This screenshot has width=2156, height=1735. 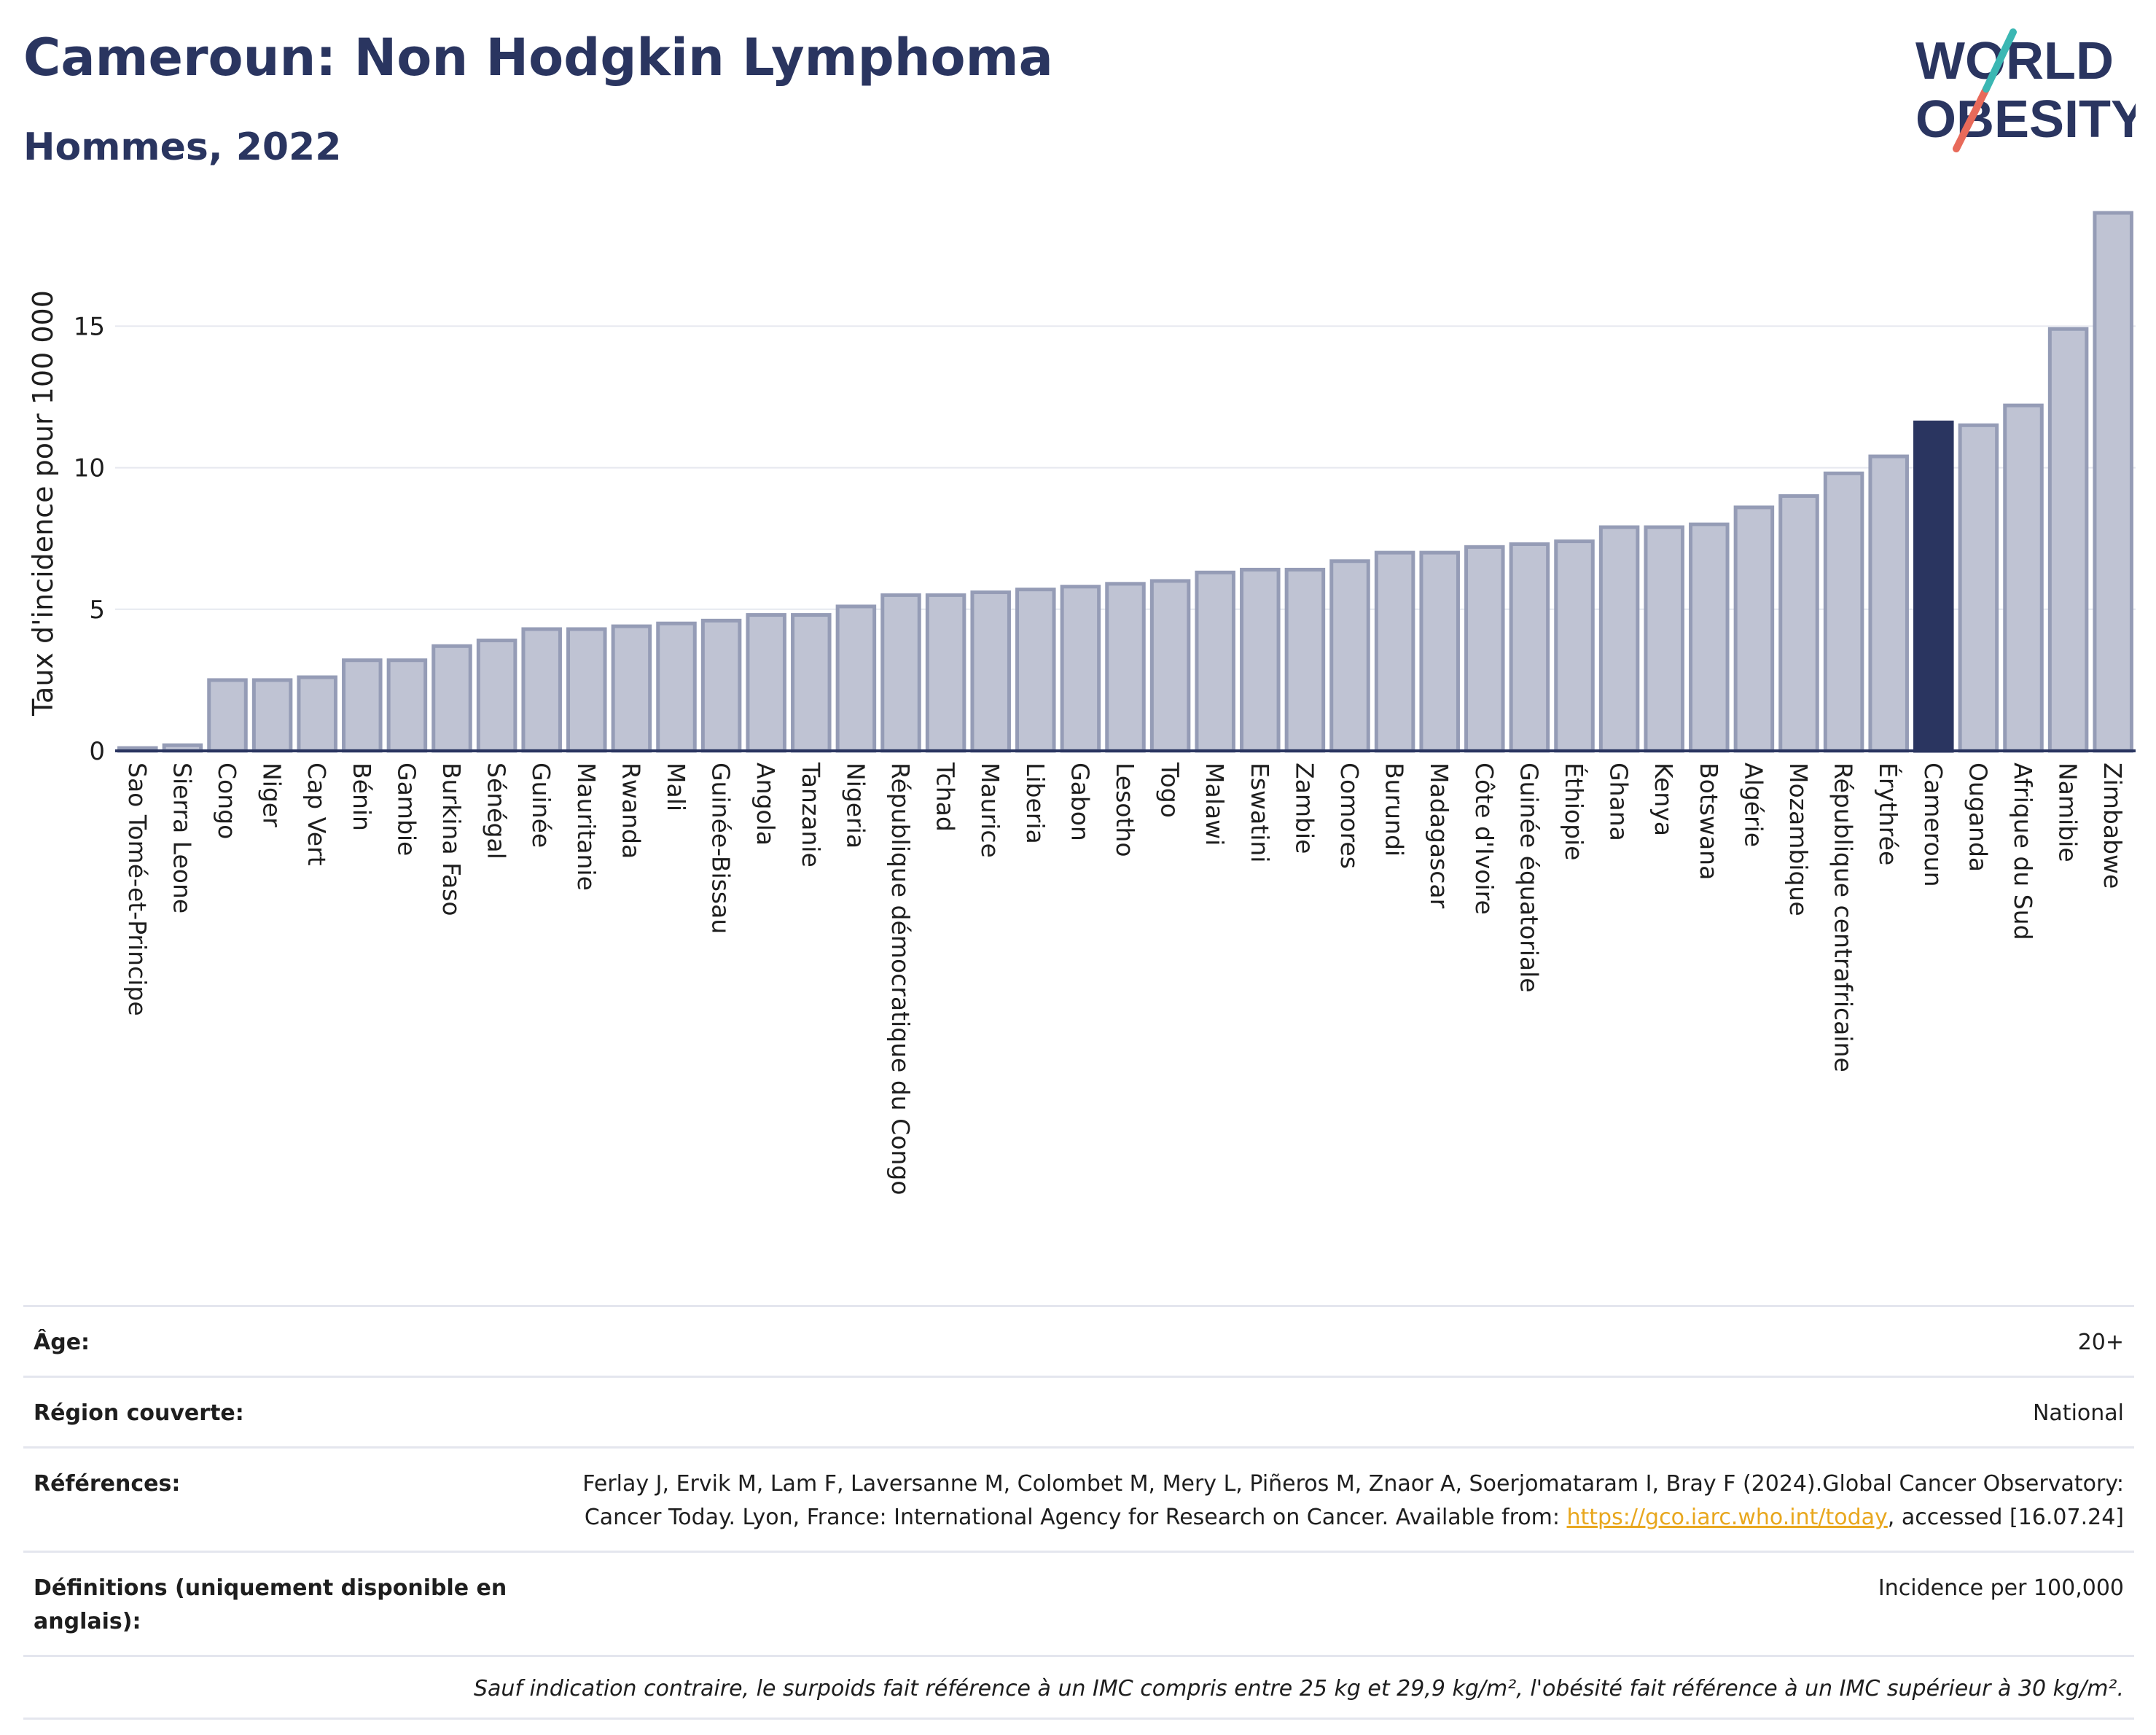 I want to click on bar-madagascar, so click(x=1439, y=651).